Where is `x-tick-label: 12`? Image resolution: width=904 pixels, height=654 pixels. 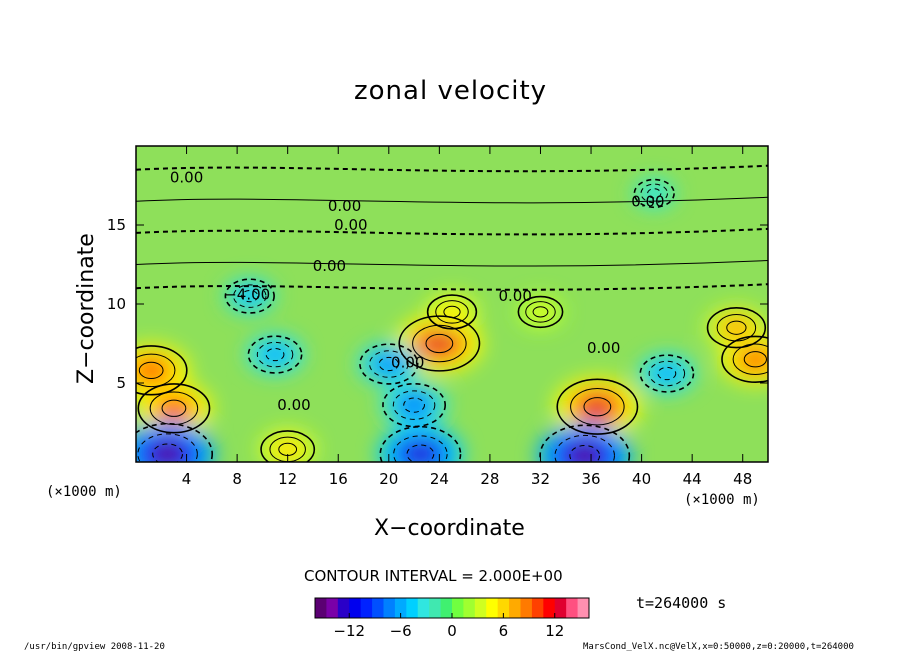 x-tick-label: 12 is located at coordinates (287, 479).